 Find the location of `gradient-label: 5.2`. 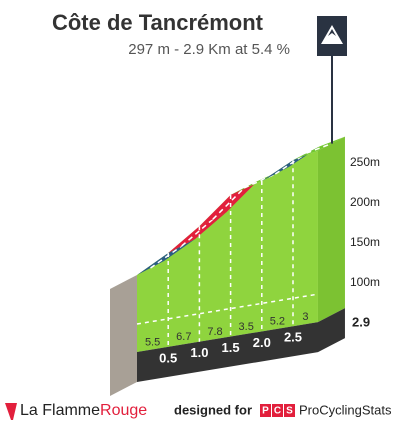

gradient-label: 5.2 is located at coordinates (277, 322).